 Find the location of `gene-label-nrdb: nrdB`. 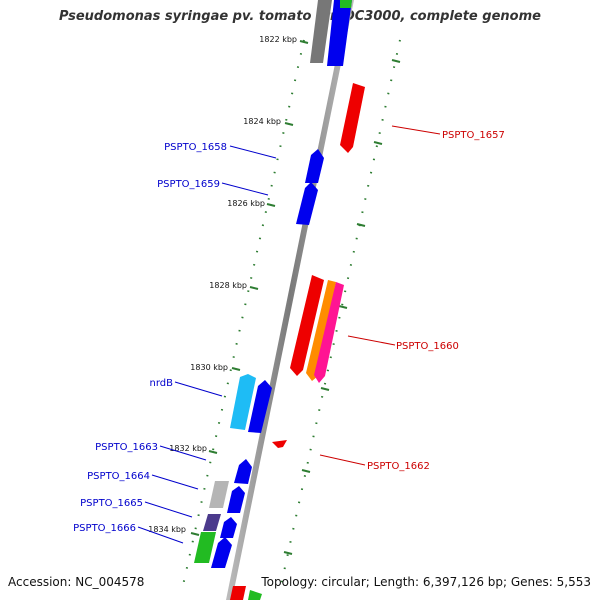

gene-label-nrdb: nrdB is located at coordinates (162, 383).